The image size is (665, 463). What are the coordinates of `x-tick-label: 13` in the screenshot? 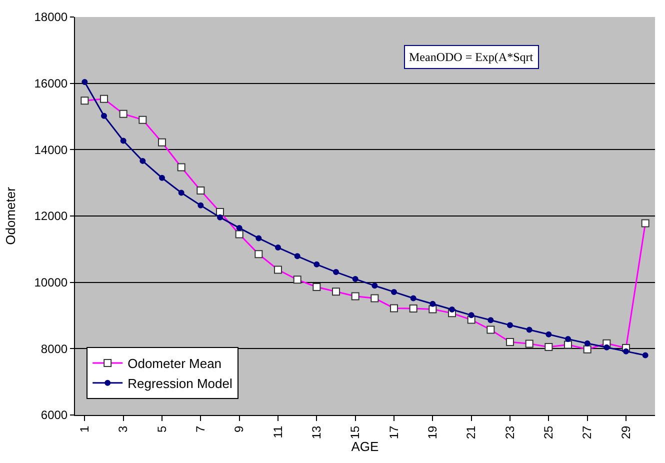 It's located at (317, 432).